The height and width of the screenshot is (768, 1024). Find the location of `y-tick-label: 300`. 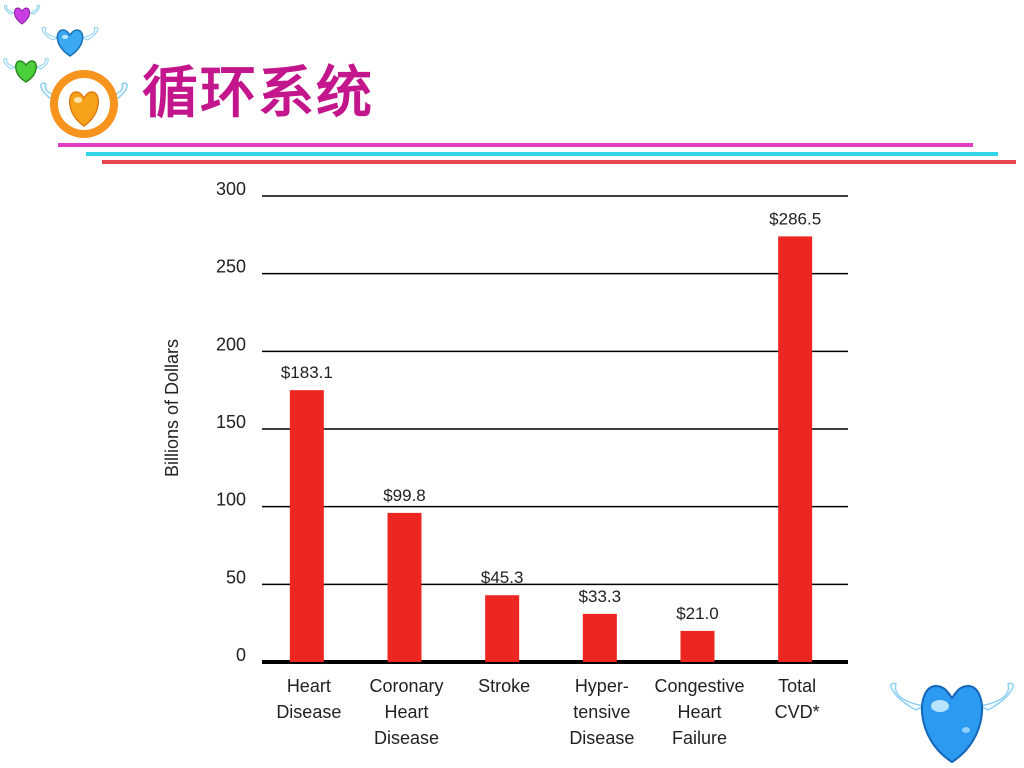

y-tick-label: 300 is located at coordinates (231, 189).